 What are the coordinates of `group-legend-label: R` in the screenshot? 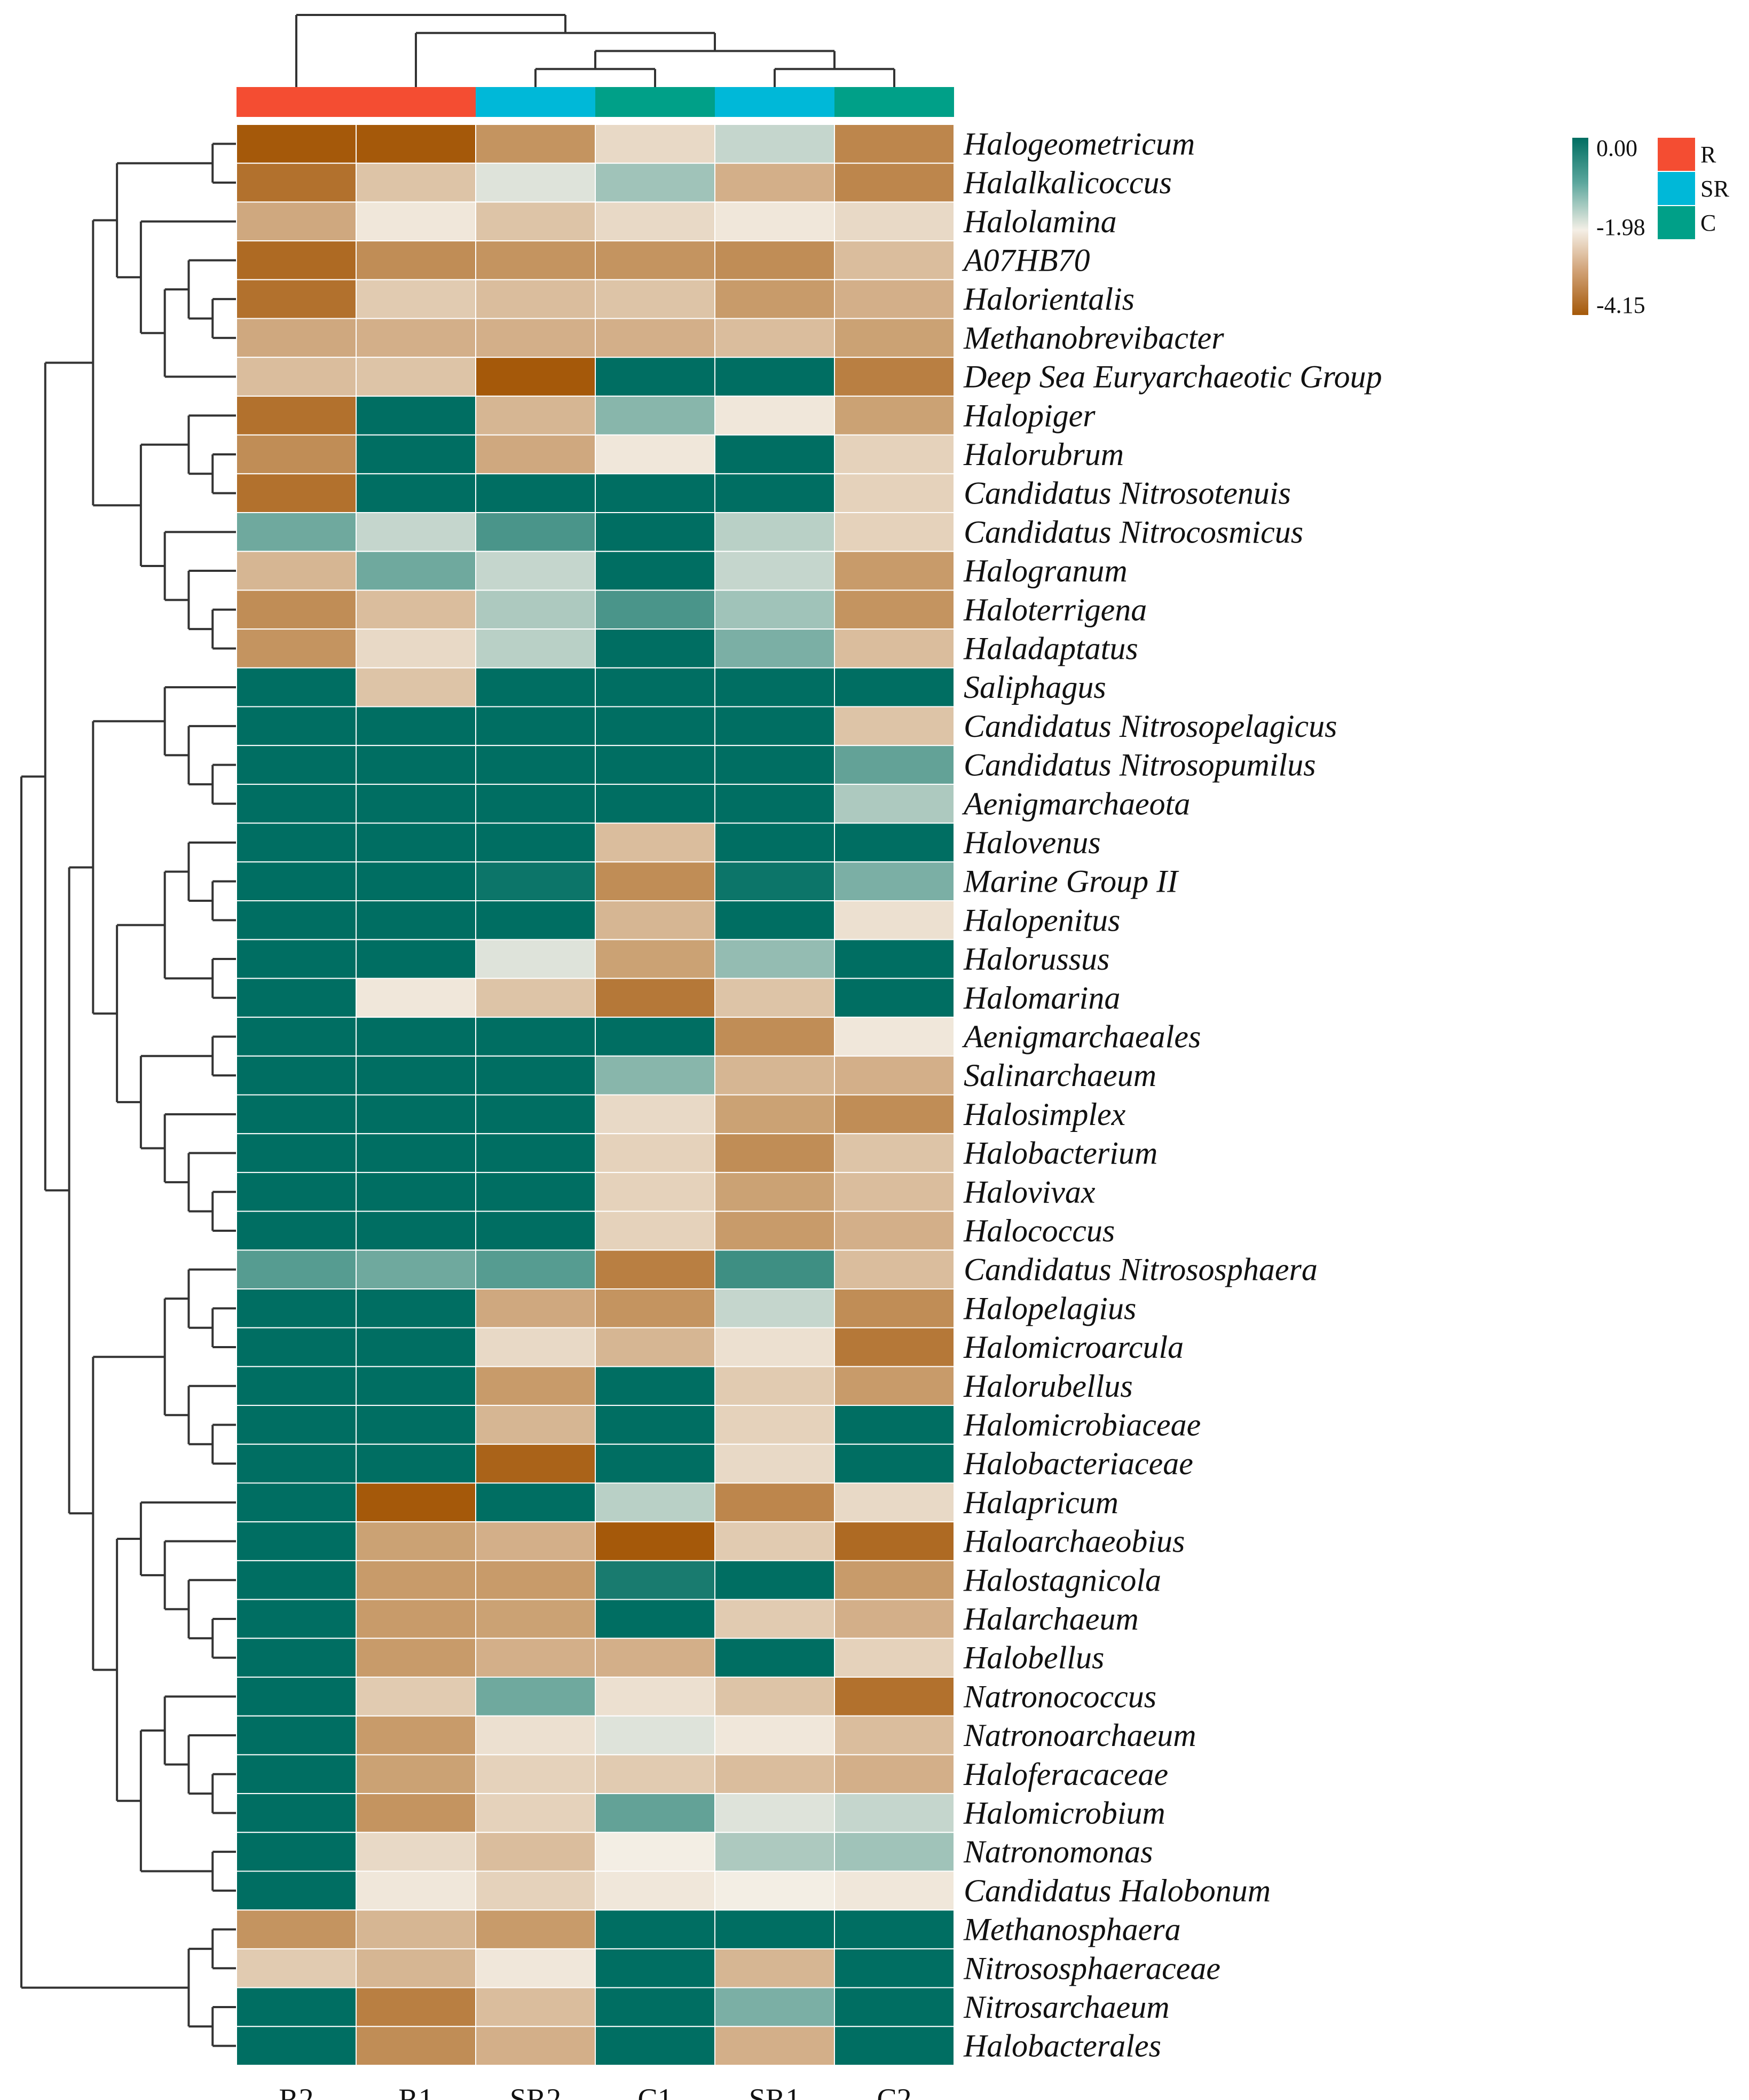 It's located at (1708, 154).